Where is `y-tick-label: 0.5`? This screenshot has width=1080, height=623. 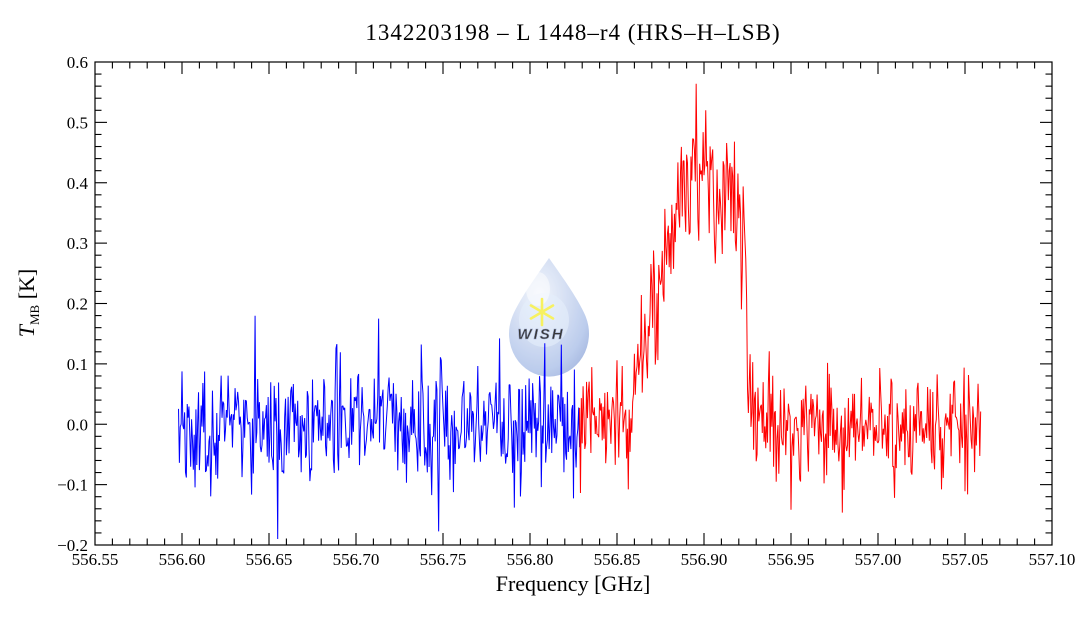 y-tick-label: 0.5 is located at coordinates (77, 122).